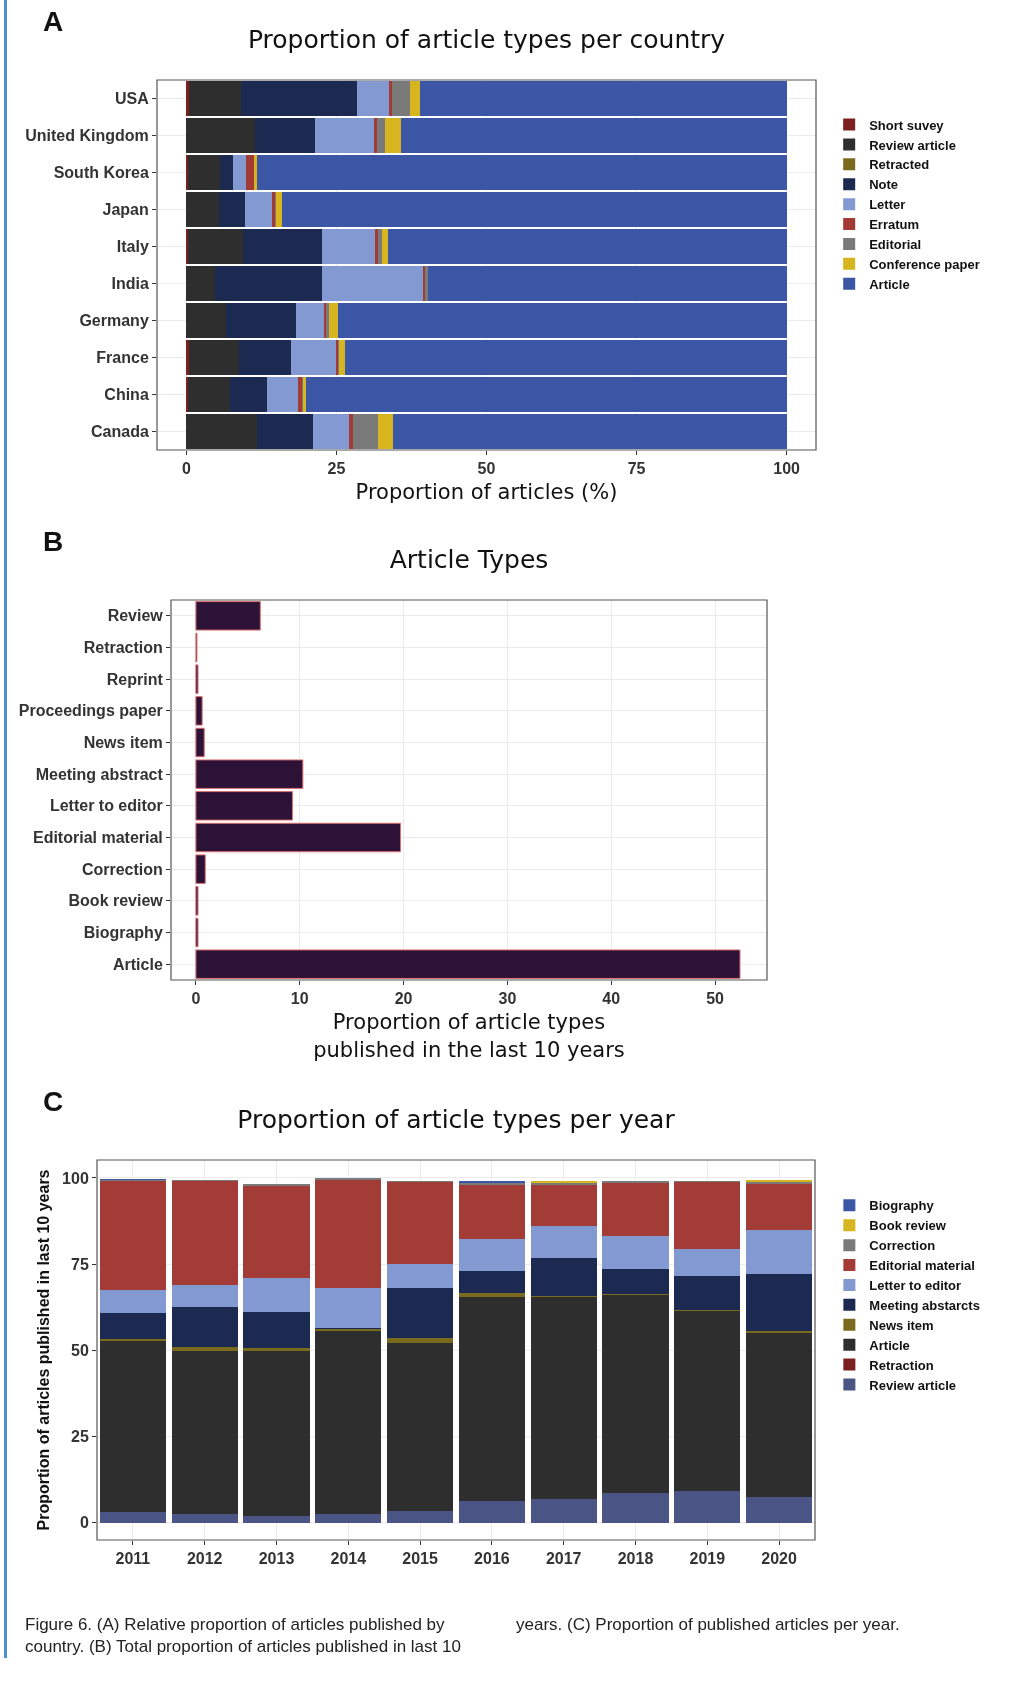 The height and width of the screenshot is (1694, 1010). I want to click on y-tick-label: News item, so click(123, 743).